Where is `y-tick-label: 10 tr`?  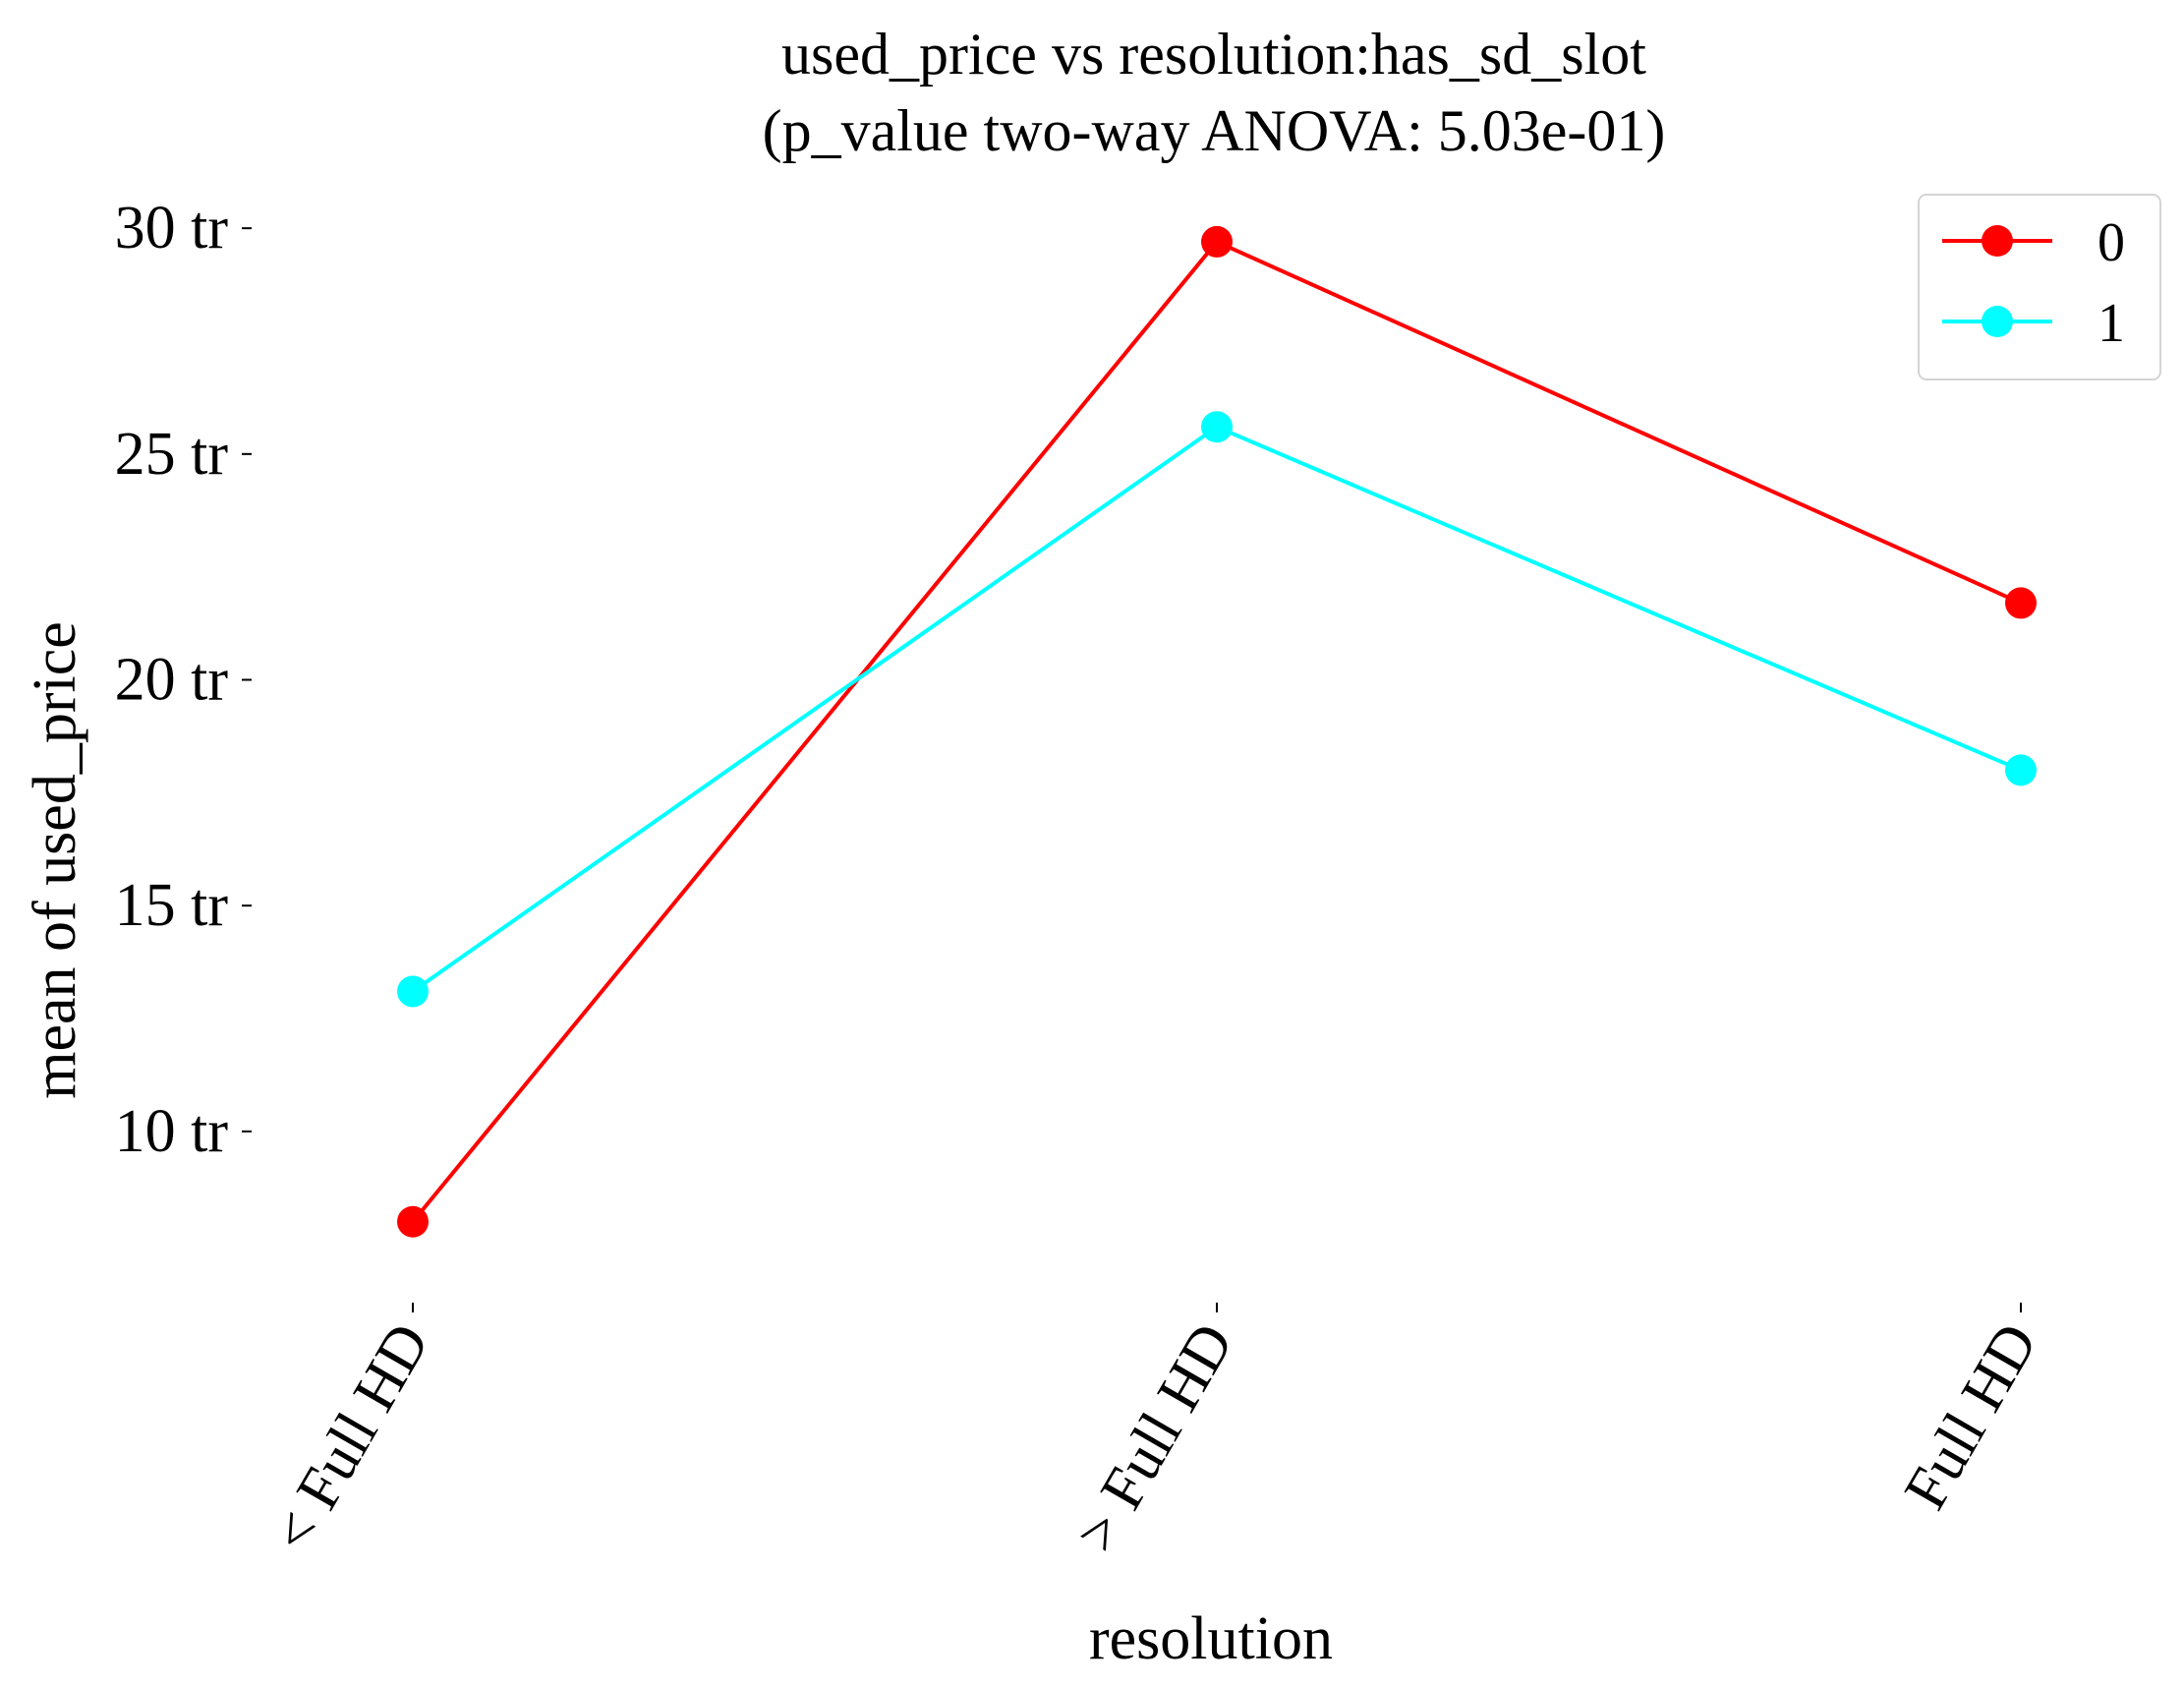
y-tick-label: 10 tr is located at coordinates (172, 1131).